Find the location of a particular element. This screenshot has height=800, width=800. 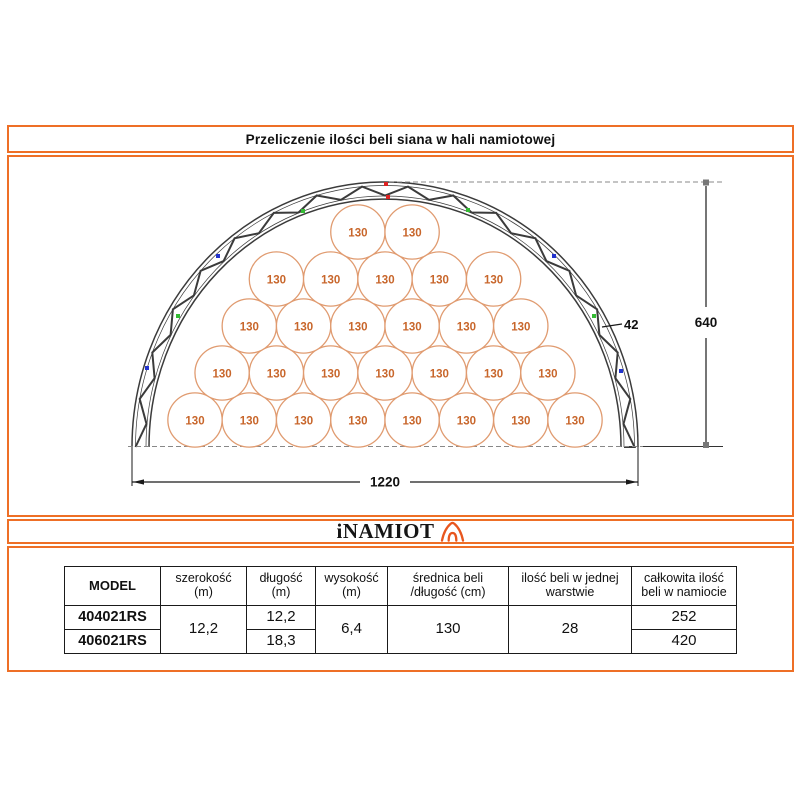

height-dim-tick-bottom is located at coordinates (706, 445).